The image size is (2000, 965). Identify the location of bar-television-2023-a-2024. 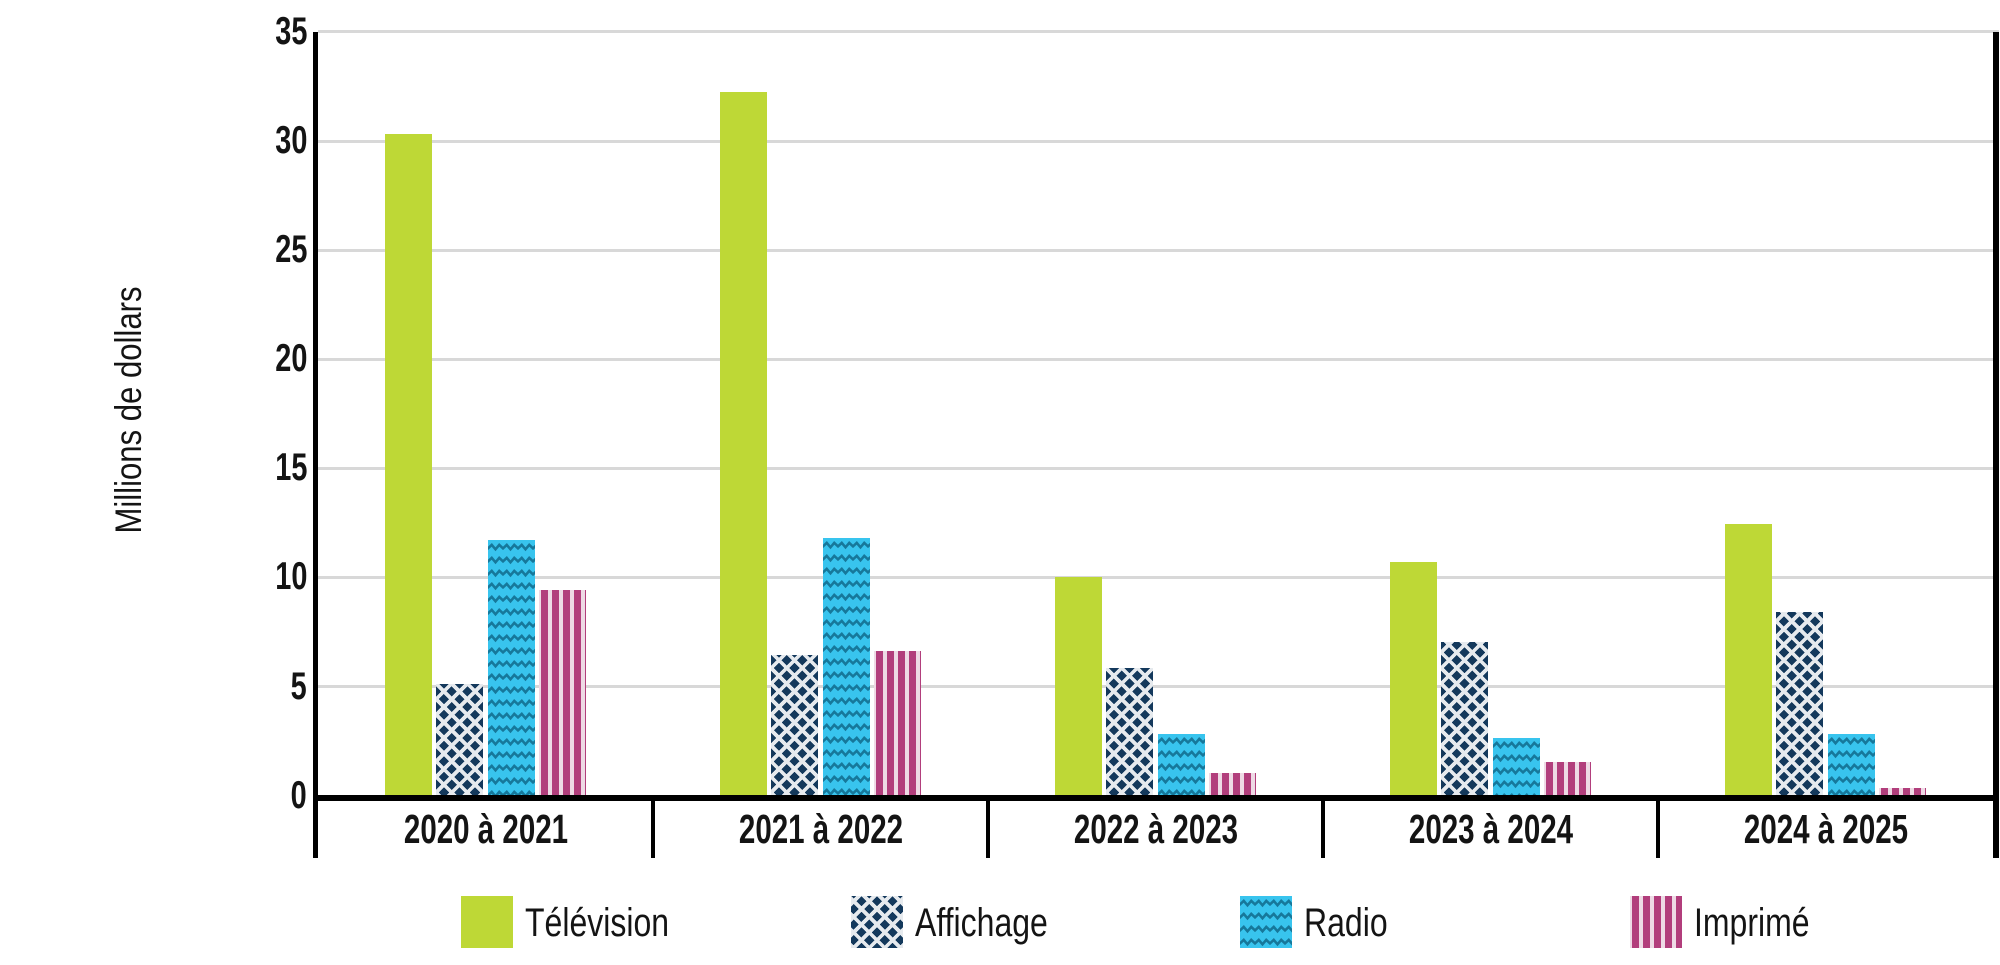
(1413, 678).